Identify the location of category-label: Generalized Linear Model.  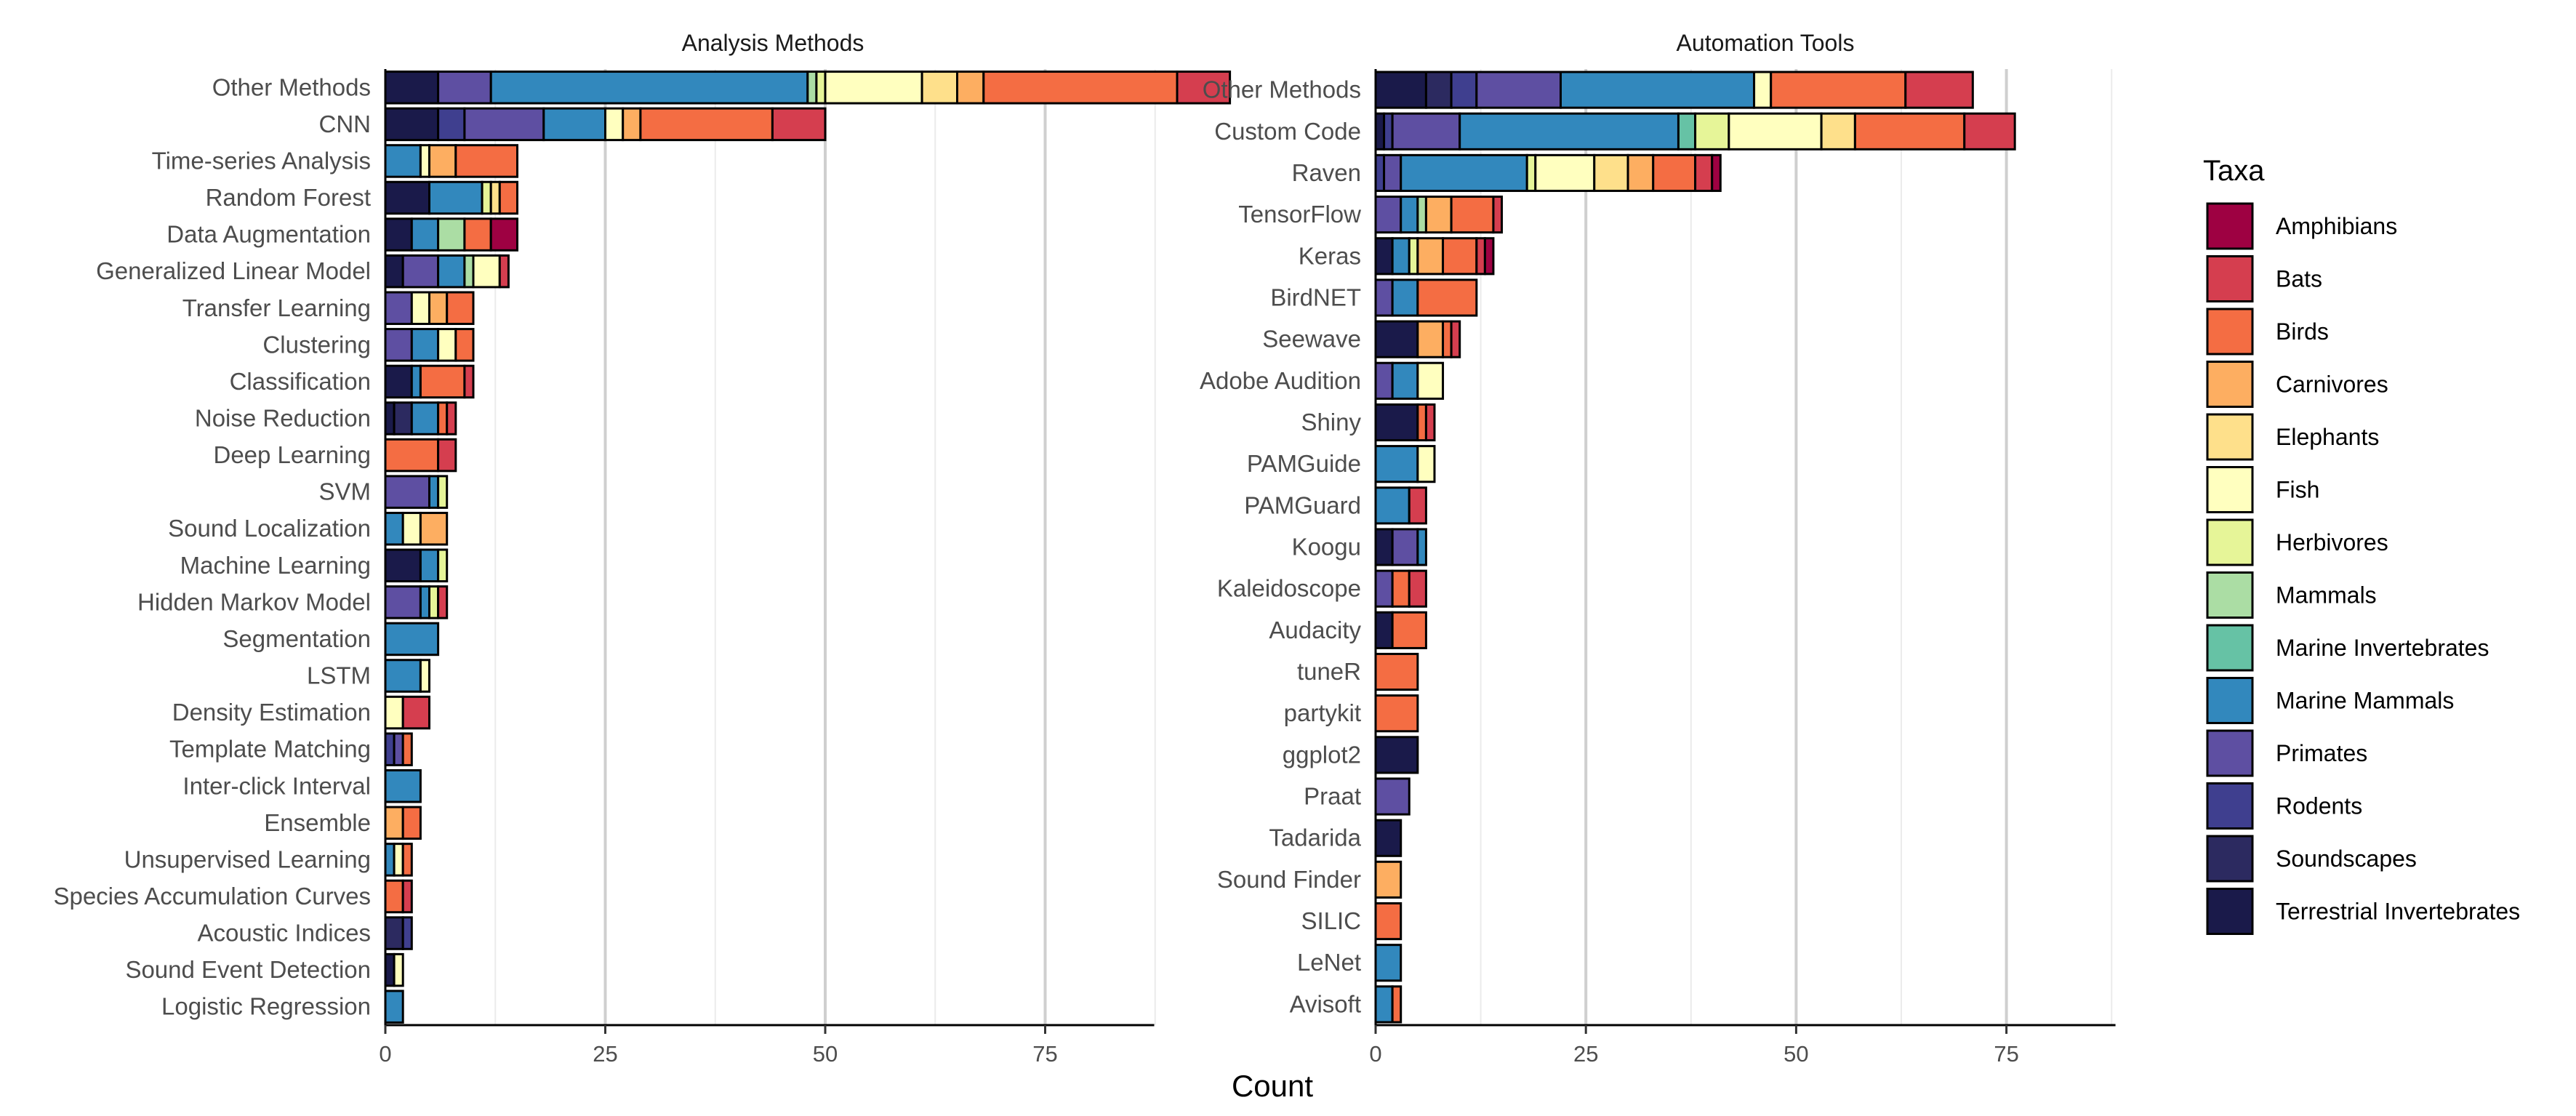
(233, 270).